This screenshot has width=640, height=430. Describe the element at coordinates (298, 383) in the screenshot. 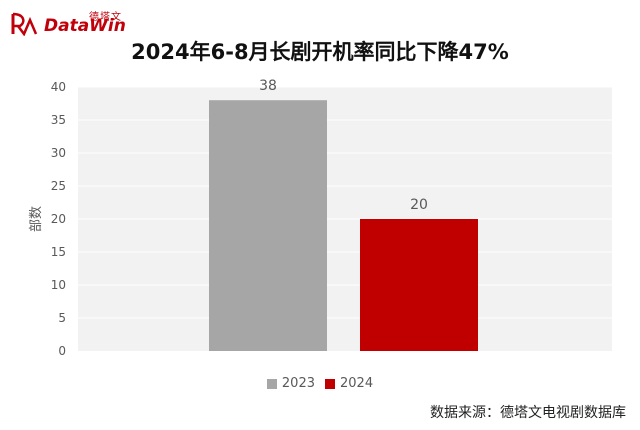

I see `legend-label-2023: 2023` at that location.